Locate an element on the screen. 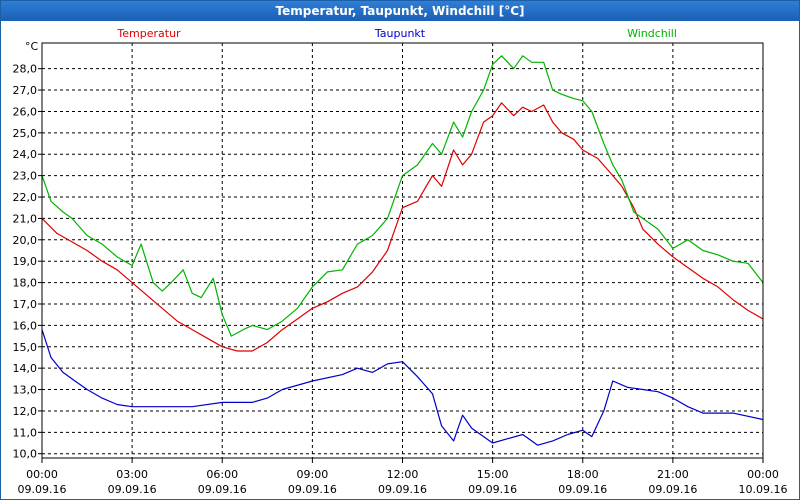  y-tick-label: 12,0 is located at coordinates (25, 411).